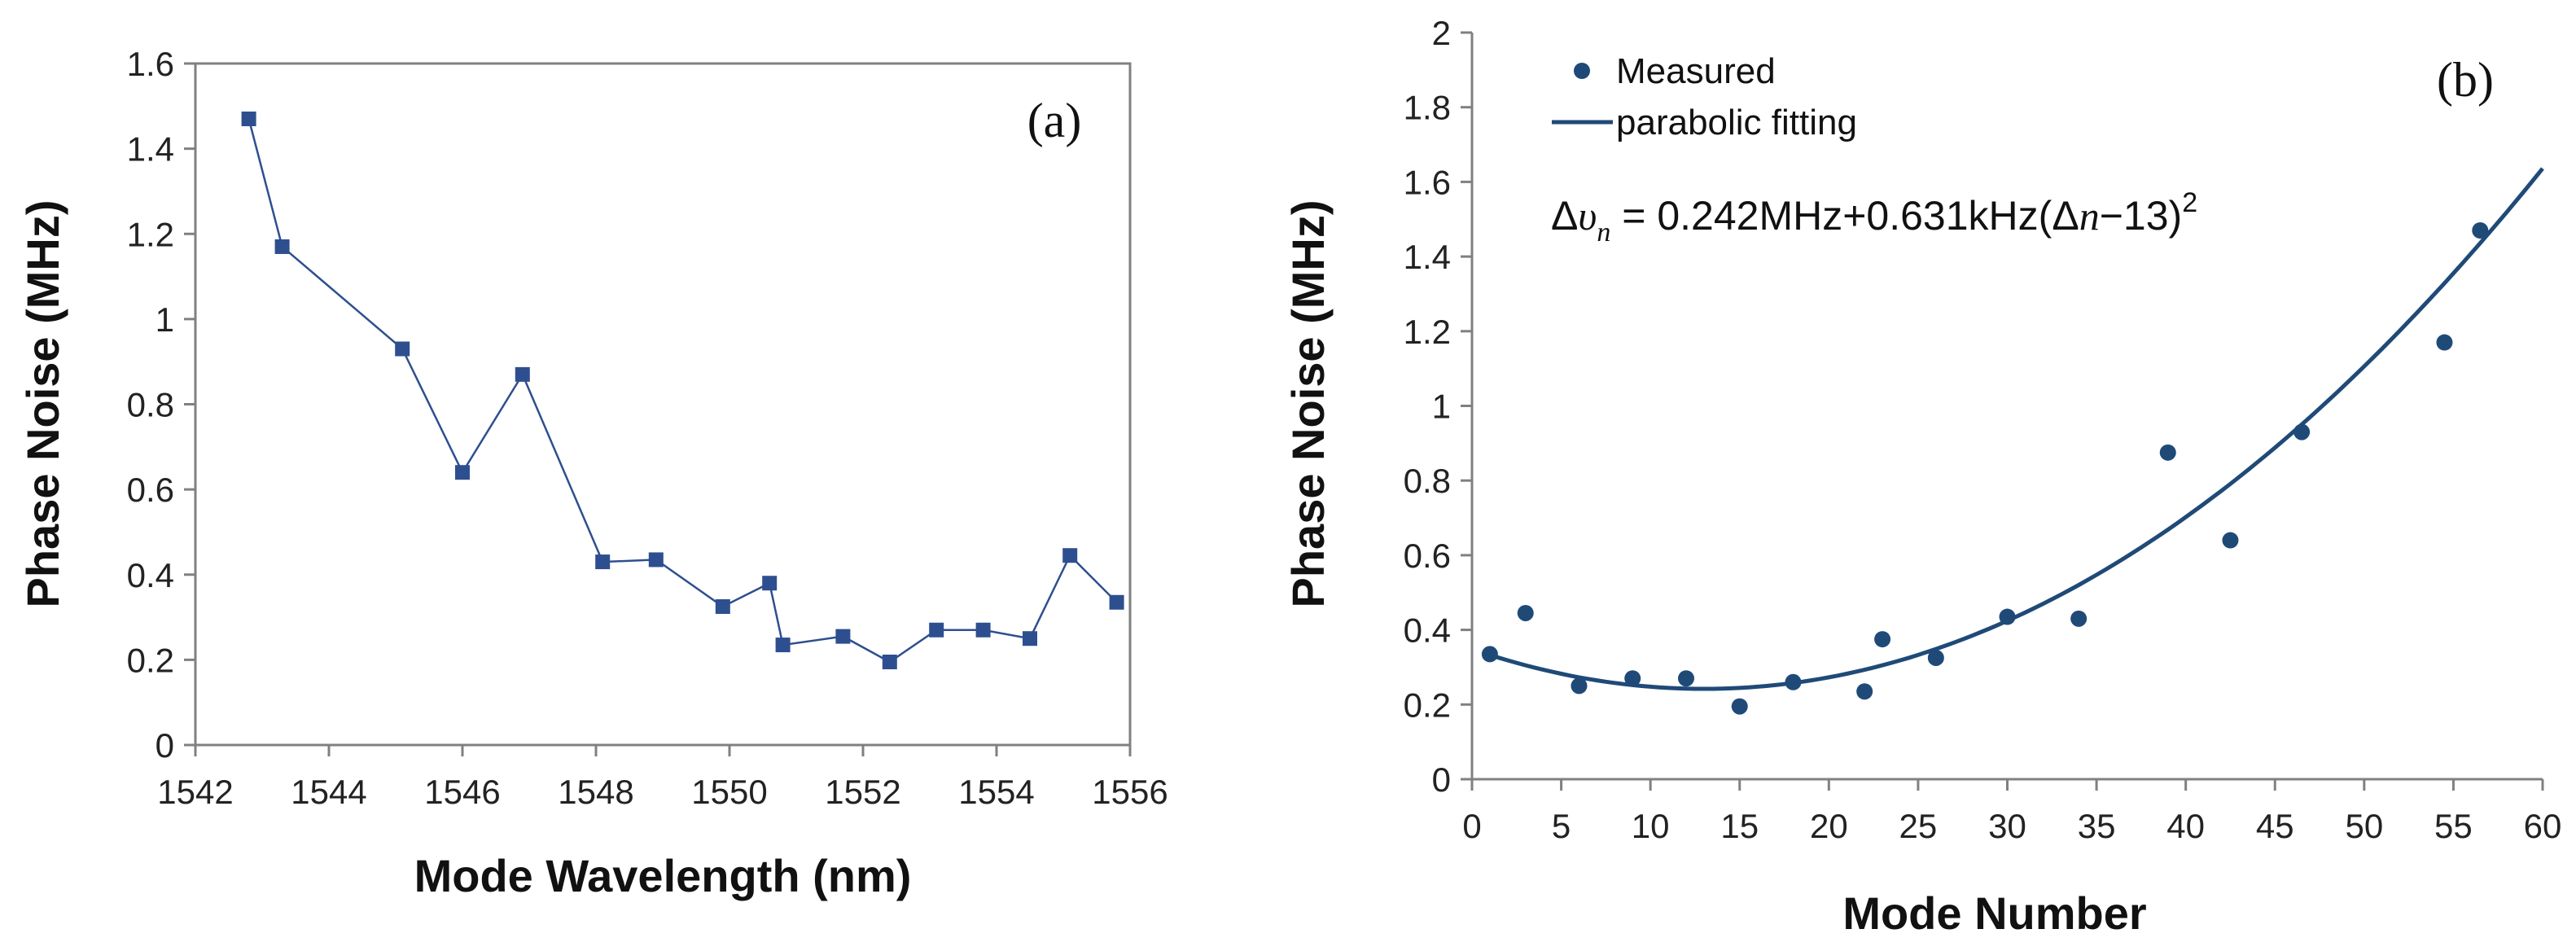  Describe the element at coordinates (1918, 826) in the screenshot. I see `chart-b-xtick-label: 25` at that location.